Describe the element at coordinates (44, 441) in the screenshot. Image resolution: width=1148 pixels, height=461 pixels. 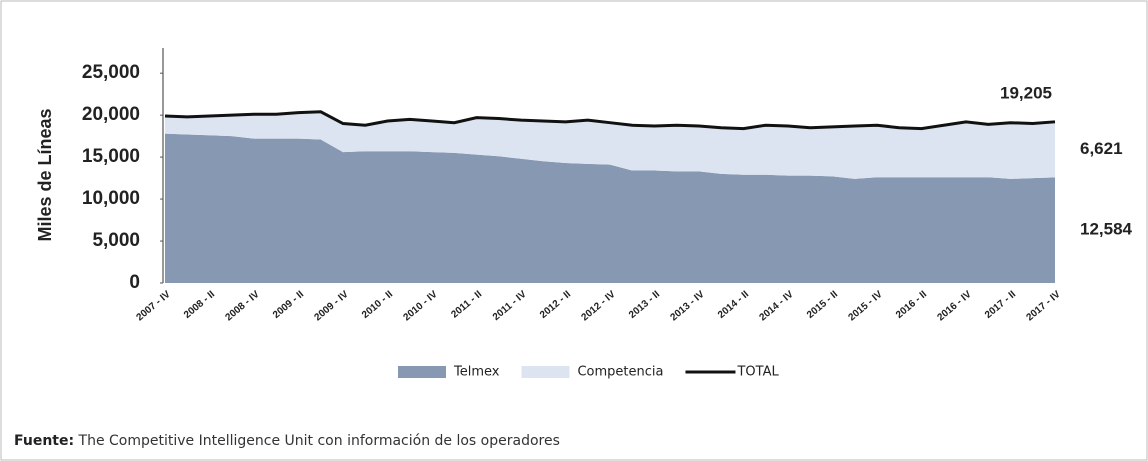
I see `source-label: Fuente:` at that location.